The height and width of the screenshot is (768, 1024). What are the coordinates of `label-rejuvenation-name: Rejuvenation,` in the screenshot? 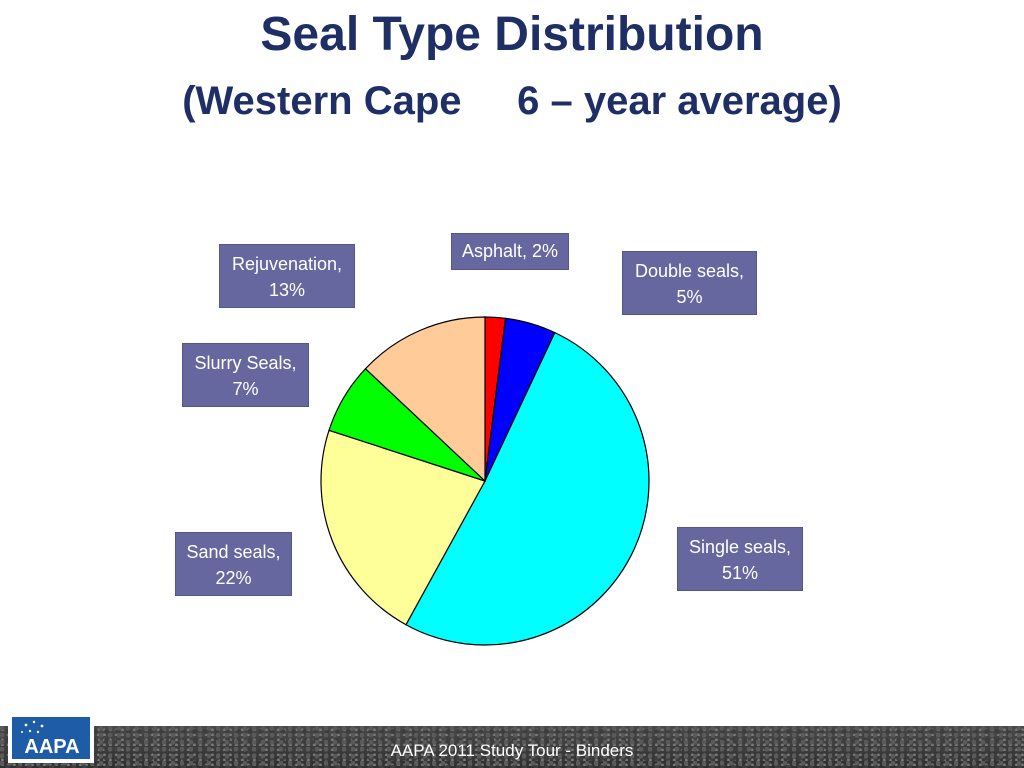 It's located at (287, 264).